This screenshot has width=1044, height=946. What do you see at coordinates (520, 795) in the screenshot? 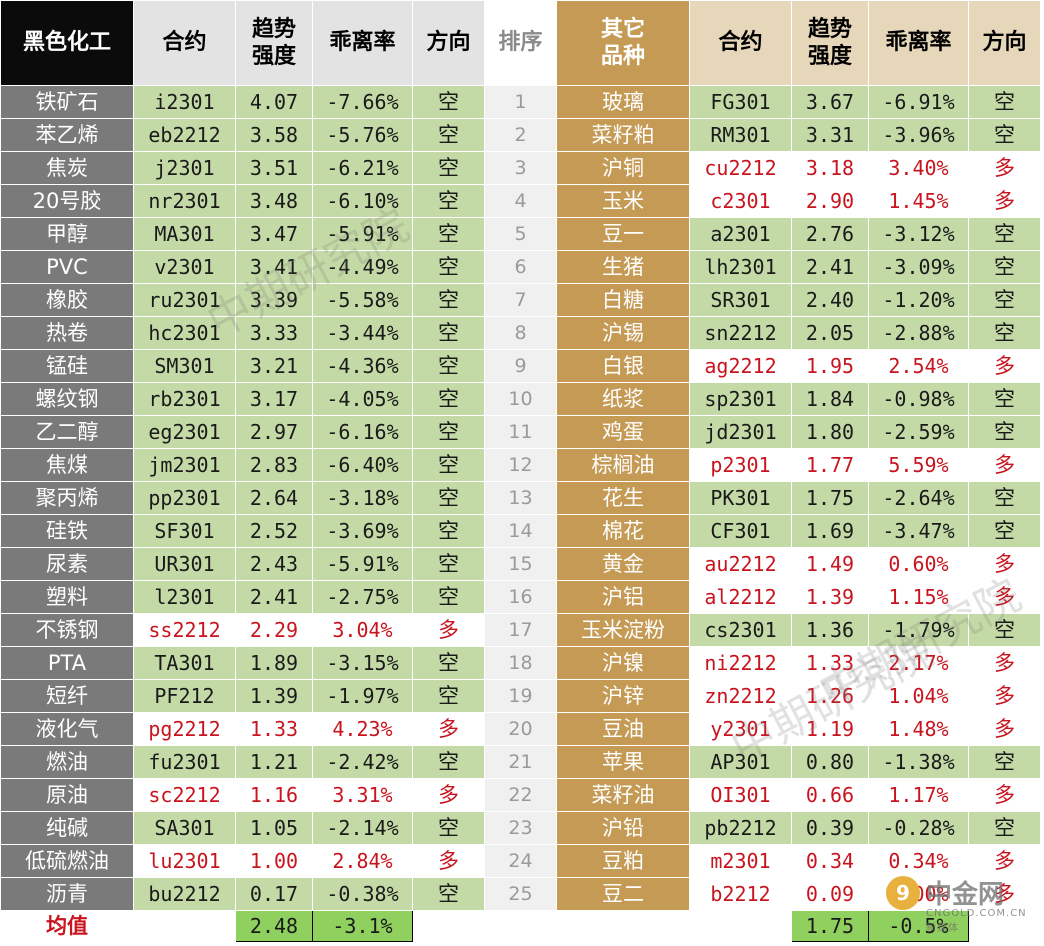
I see `table-row: 原油 sc2212 1.16 3.31% 多 22 菜籽油 OI301 0.66 1.17% 多` at bounding box center [520, 795].